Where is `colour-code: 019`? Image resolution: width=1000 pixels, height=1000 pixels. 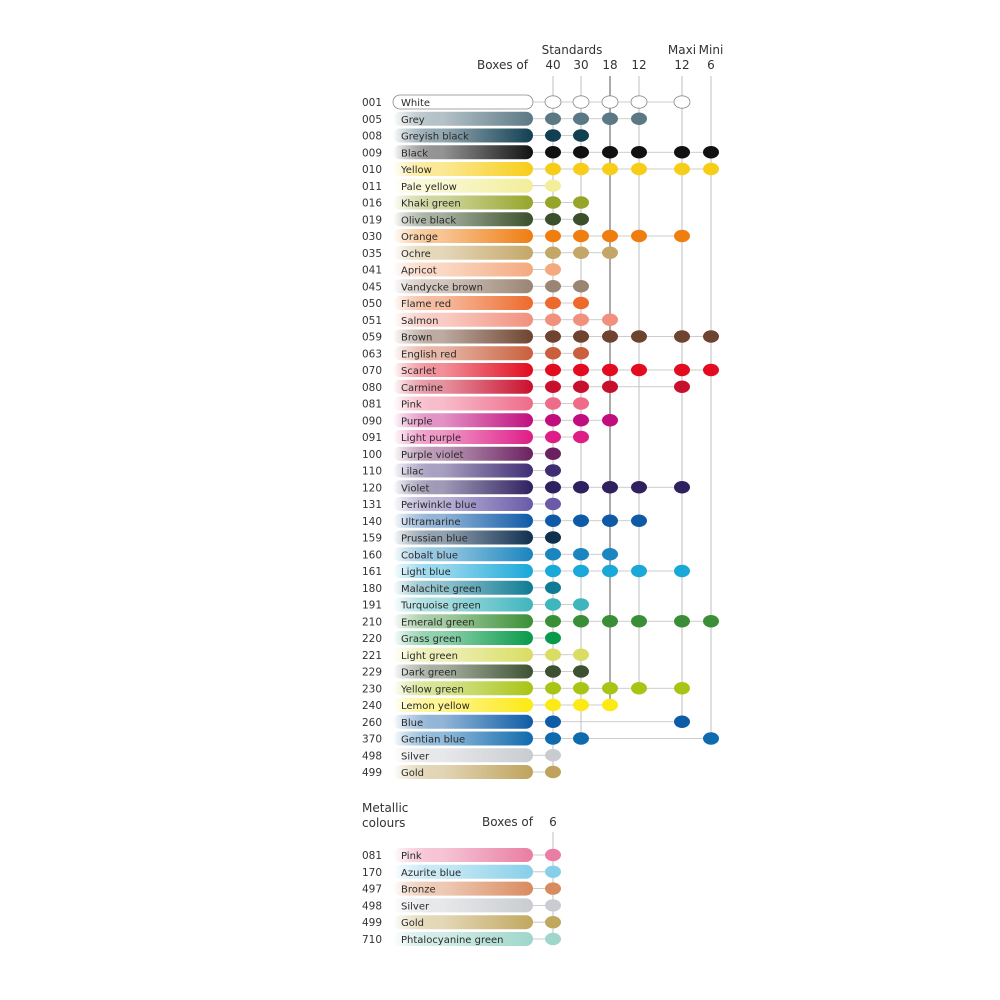 colour-code: 019 is located at coordinates (372, 220).